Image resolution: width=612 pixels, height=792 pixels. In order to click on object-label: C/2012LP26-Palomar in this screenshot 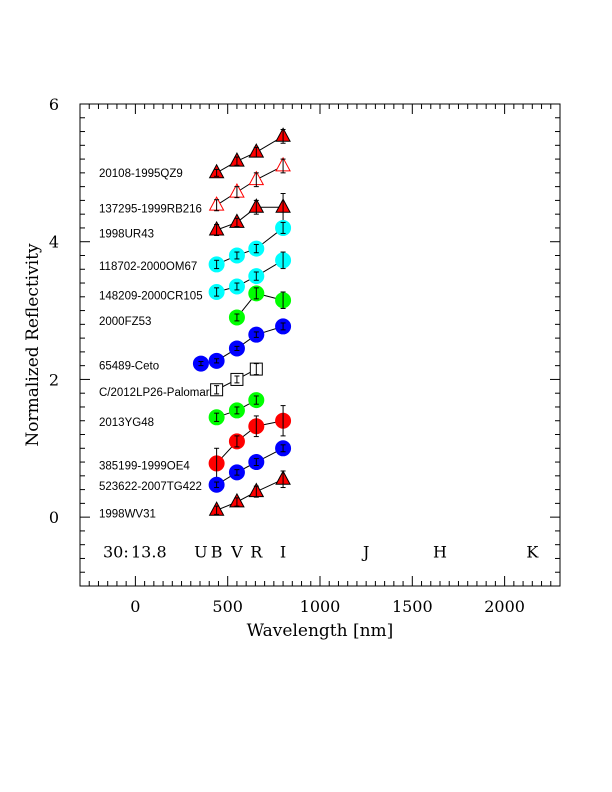, I will do `click(154, 393)`.